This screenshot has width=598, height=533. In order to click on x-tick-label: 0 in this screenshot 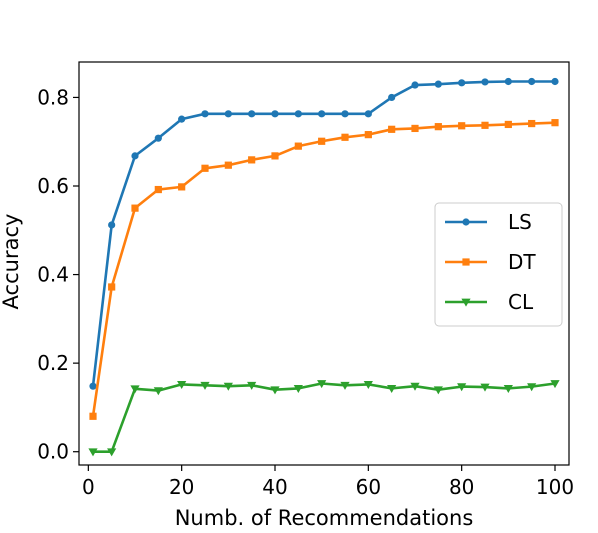, I will do `click(88, 487)`.